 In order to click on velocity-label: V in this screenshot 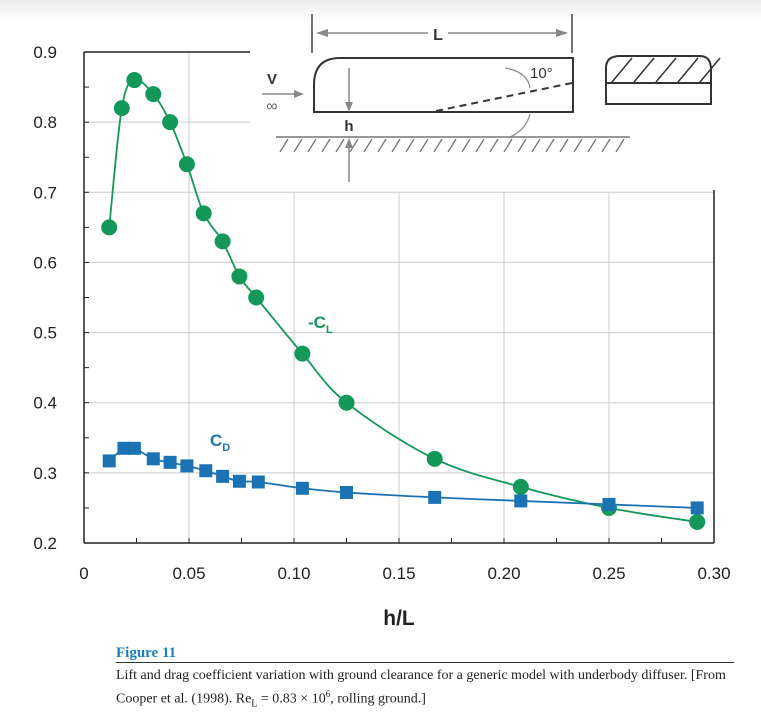, I will do `click(272, 79)`.